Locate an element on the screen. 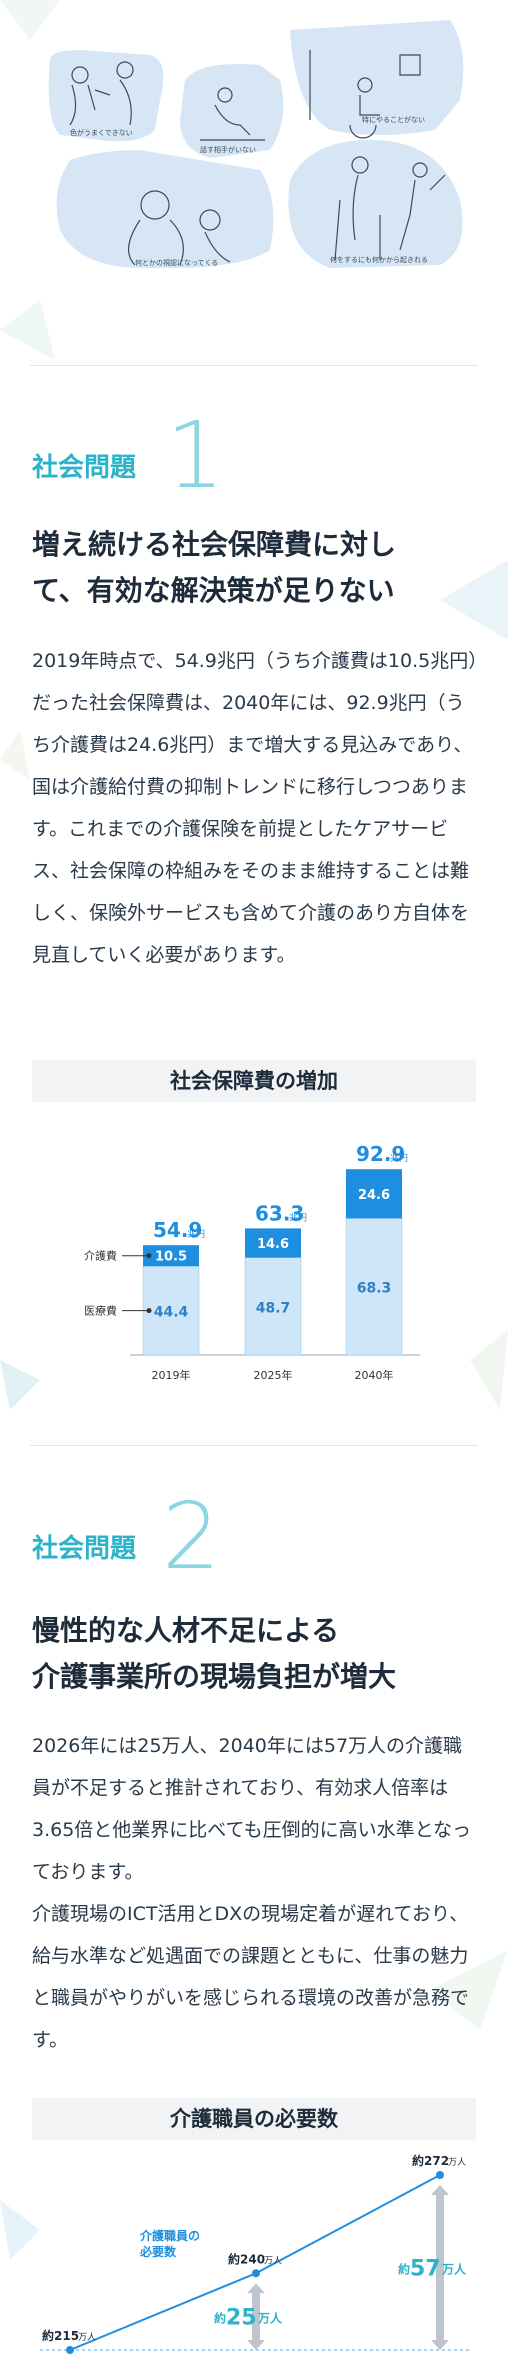 This screenshot has height=2372, width=508. problem-label-1: 社会問題 is located at coordinates (84, 468).